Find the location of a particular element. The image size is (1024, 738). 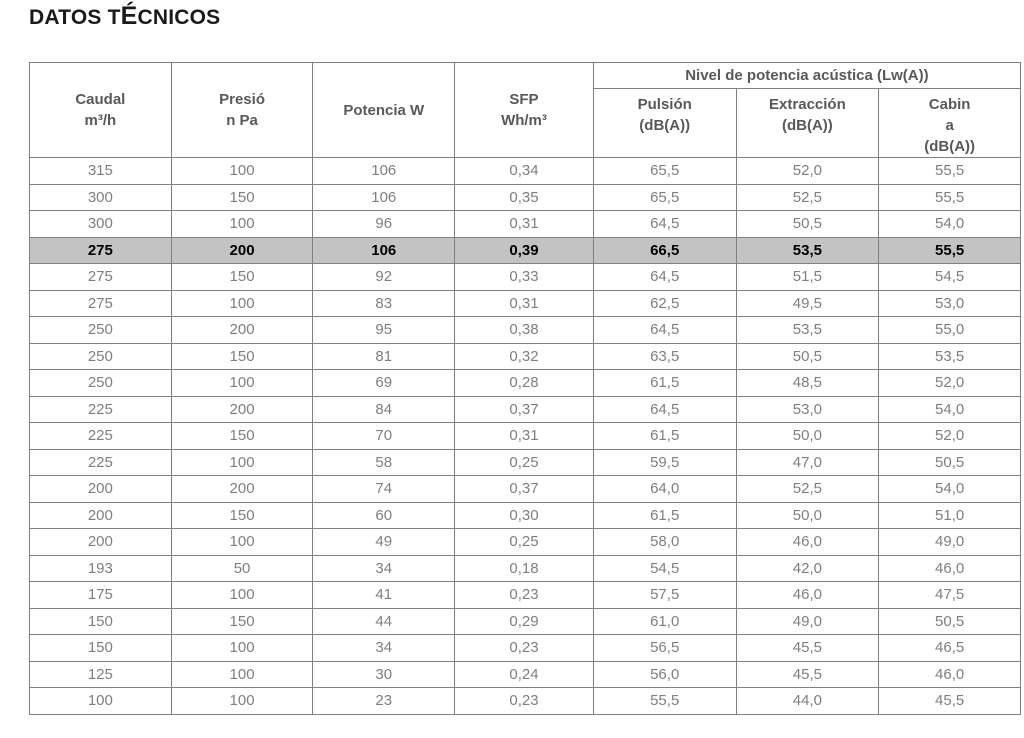

table-row: 125 100 30 0,24 56,0 45,5 46,0 is located at coordinates (525, 674).